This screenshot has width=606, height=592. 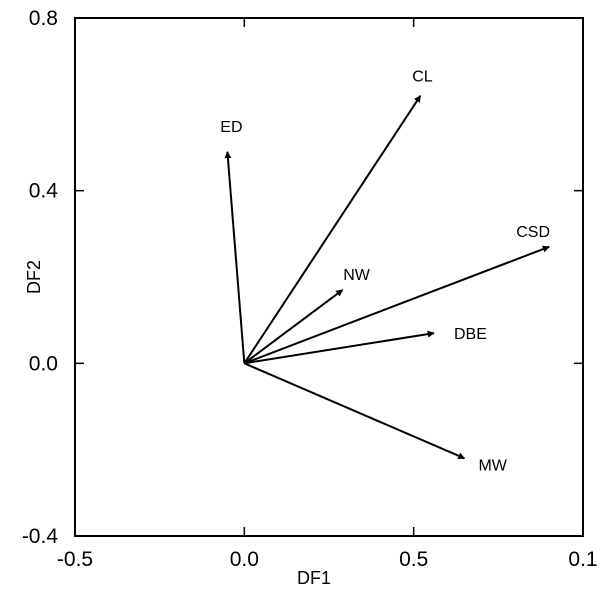 I want to click on vector-label-mw: MW, so click(x=492, y=465).